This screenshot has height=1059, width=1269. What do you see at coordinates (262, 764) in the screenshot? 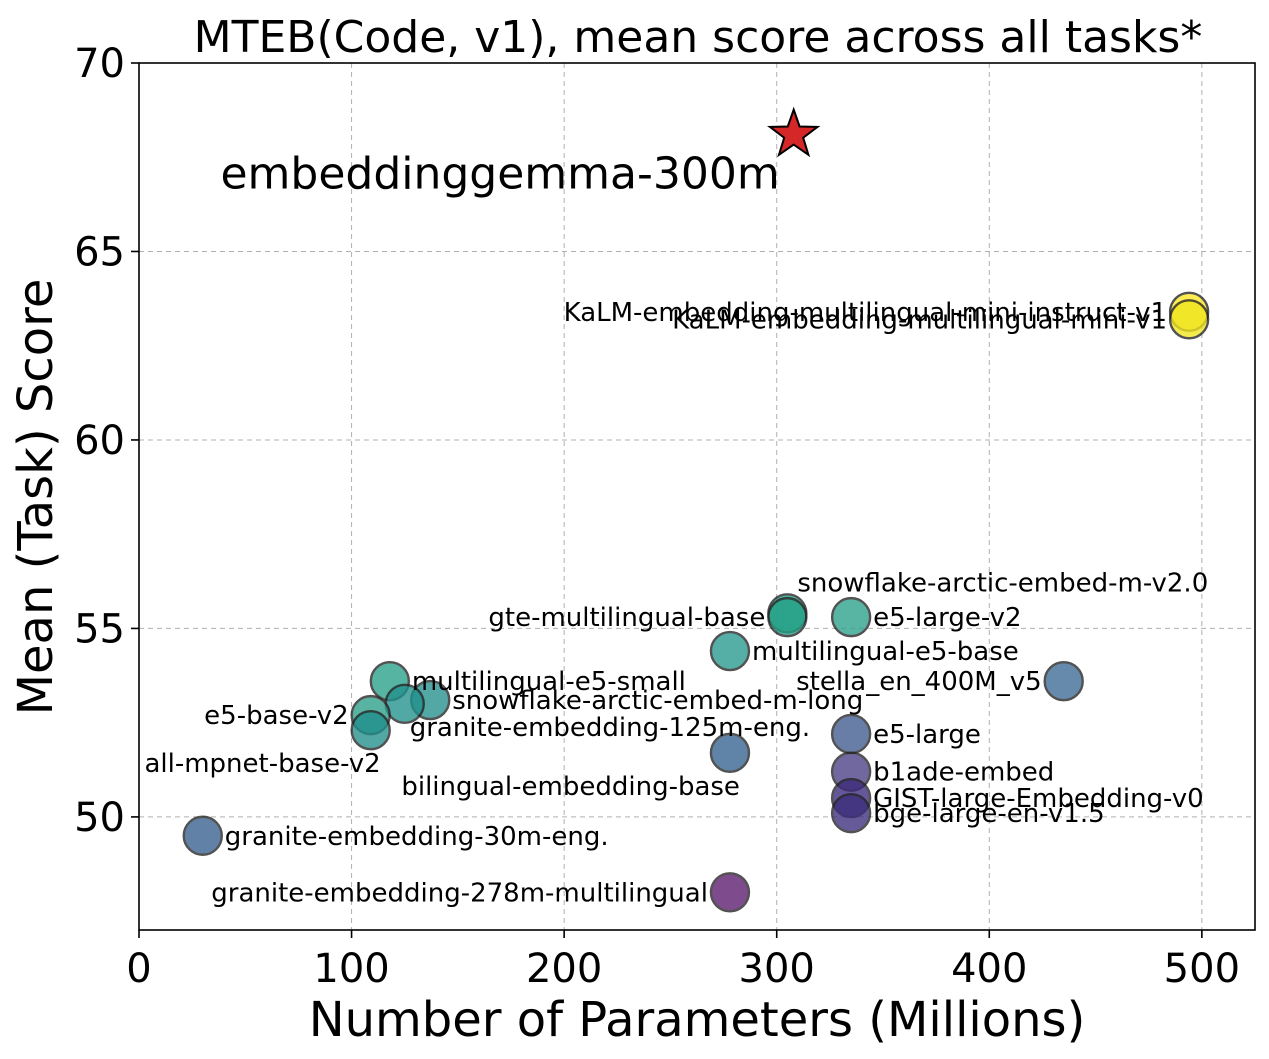
I see `label-all-mpnet-base-v2: all-mpnet-base-v2` at bounding box center [262, 764].